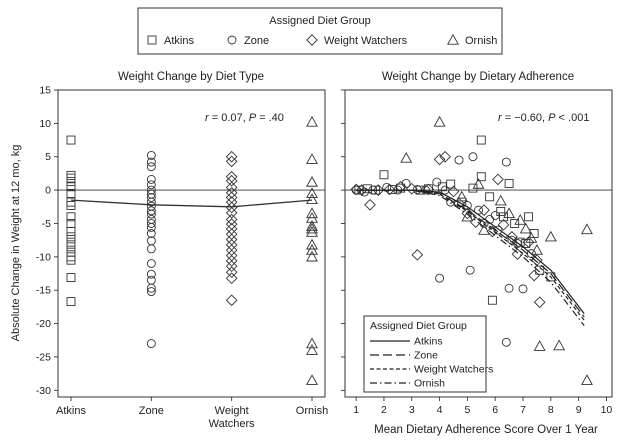 This screenshot has width=640, height=443. What do you see at coordinates (45, 91) in the screenshot?
I see `y-tick-label: 15` at bounding box center [45, 91].